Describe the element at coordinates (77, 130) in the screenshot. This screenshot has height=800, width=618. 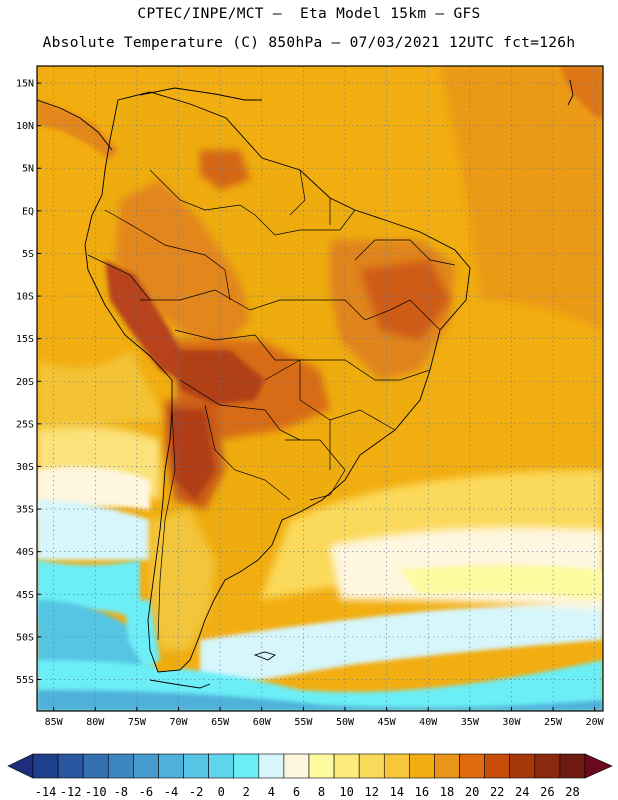
I see `central-america` at that location.